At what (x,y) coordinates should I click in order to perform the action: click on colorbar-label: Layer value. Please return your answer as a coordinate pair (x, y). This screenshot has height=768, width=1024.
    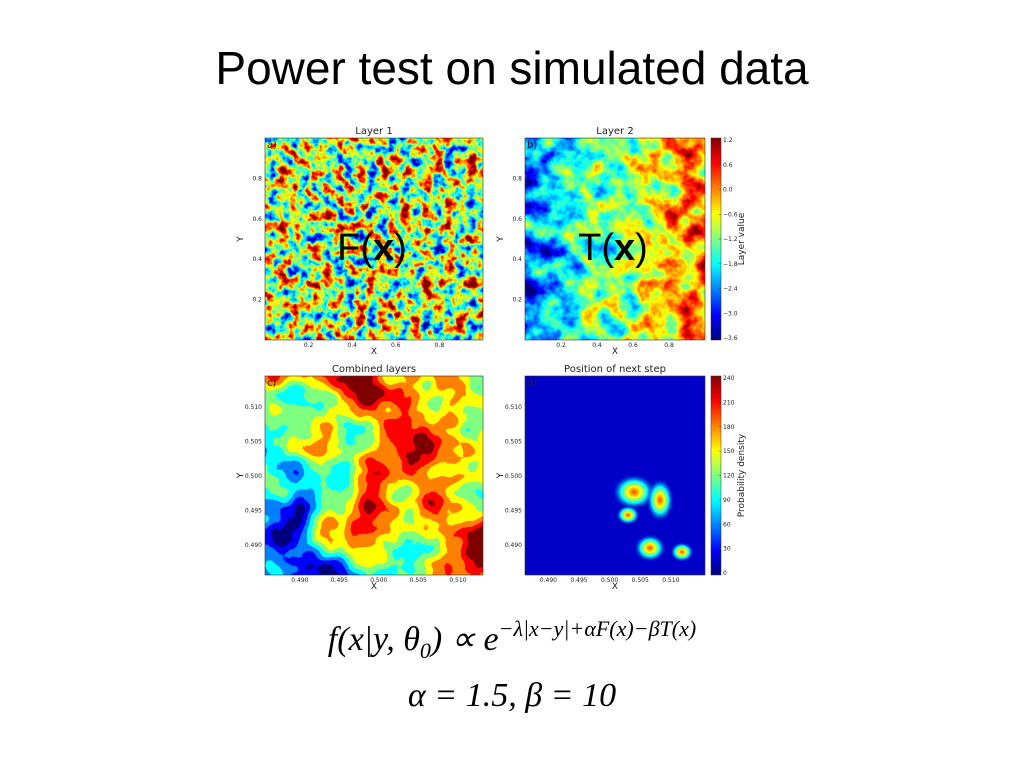
    Looking at the image, I should click on (742, 238).